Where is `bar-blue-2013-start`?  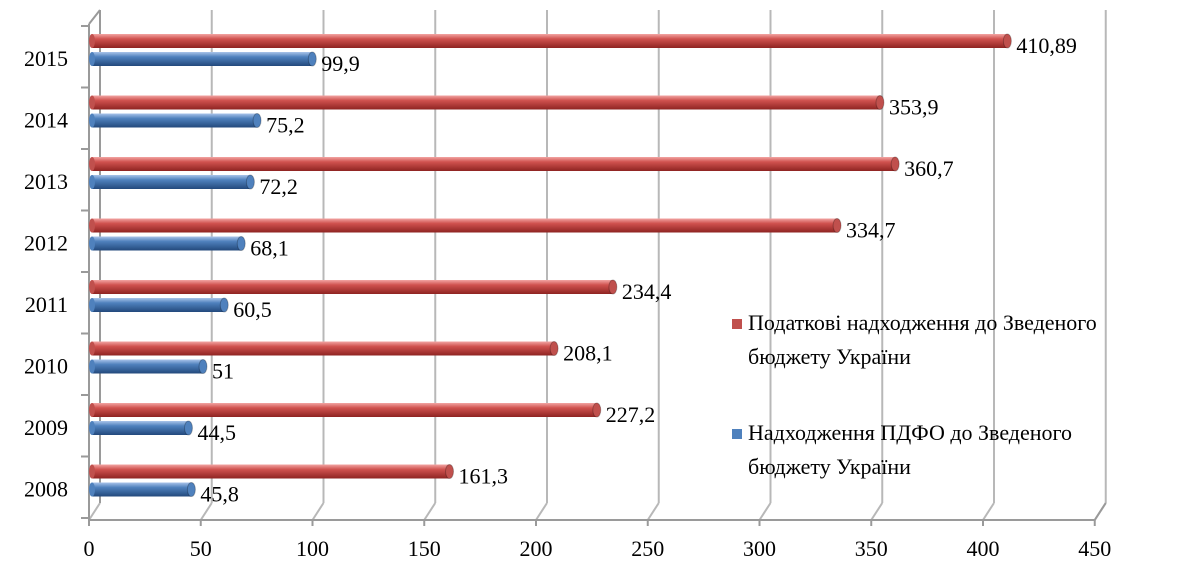 bar-blue-2013-start is located at coordinates (92, 182).